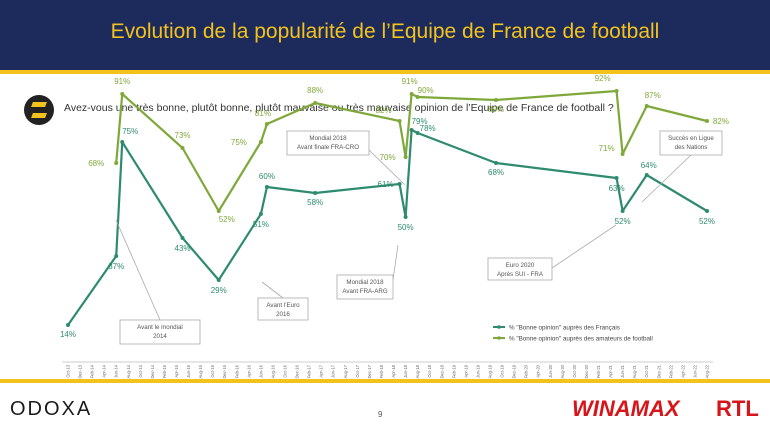 This screenshot has height=431, width=770. Describe the element at coordinates (617, 188) in the screenshot. I see `data-label: 63%` at that location.